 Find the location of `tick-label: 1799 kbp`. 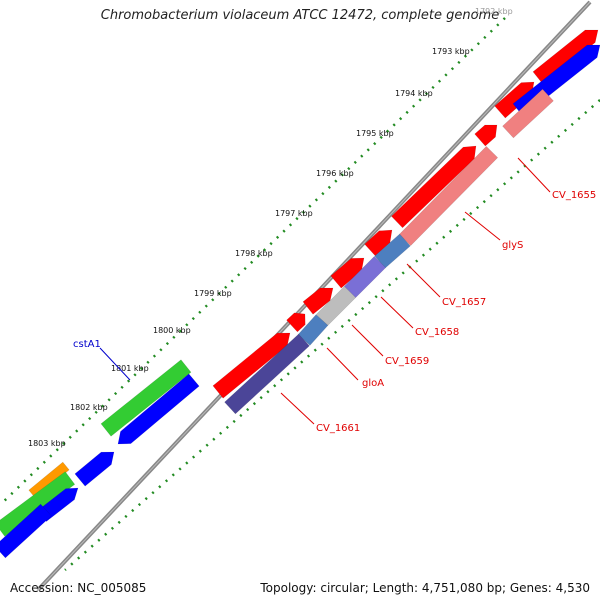

tick-label: 1799 kbp is located at coordinates (213, 293).